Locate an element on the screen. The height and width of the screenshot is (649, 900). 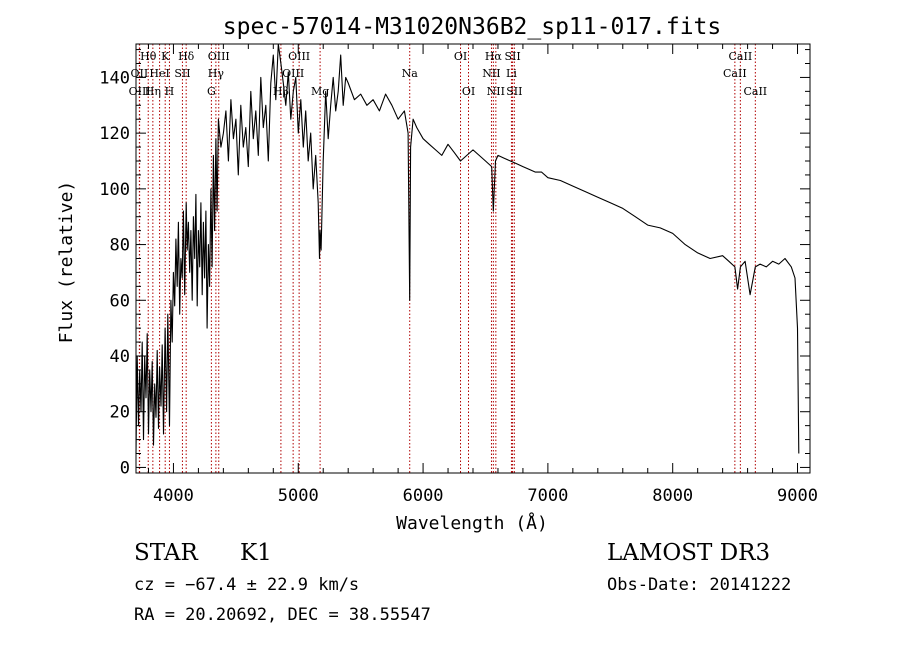
line-label: OII is located at coordinates (140, 73).